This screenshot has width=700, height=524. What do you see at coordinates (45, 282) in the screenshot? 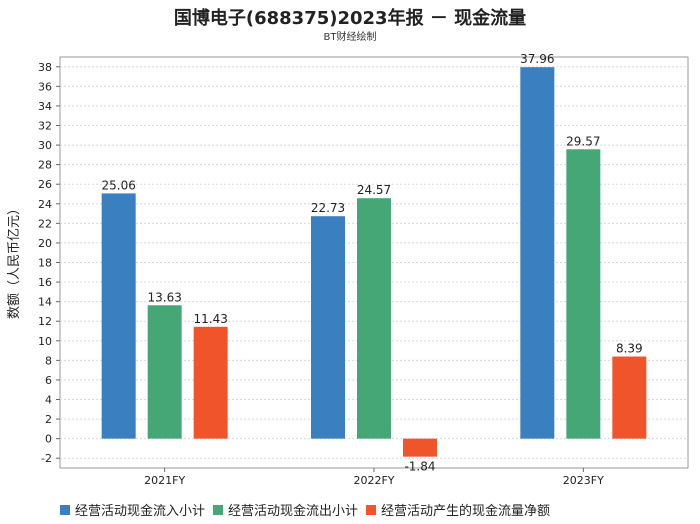
I see `y-tick-label: 16` at bounding box center [45, 282].